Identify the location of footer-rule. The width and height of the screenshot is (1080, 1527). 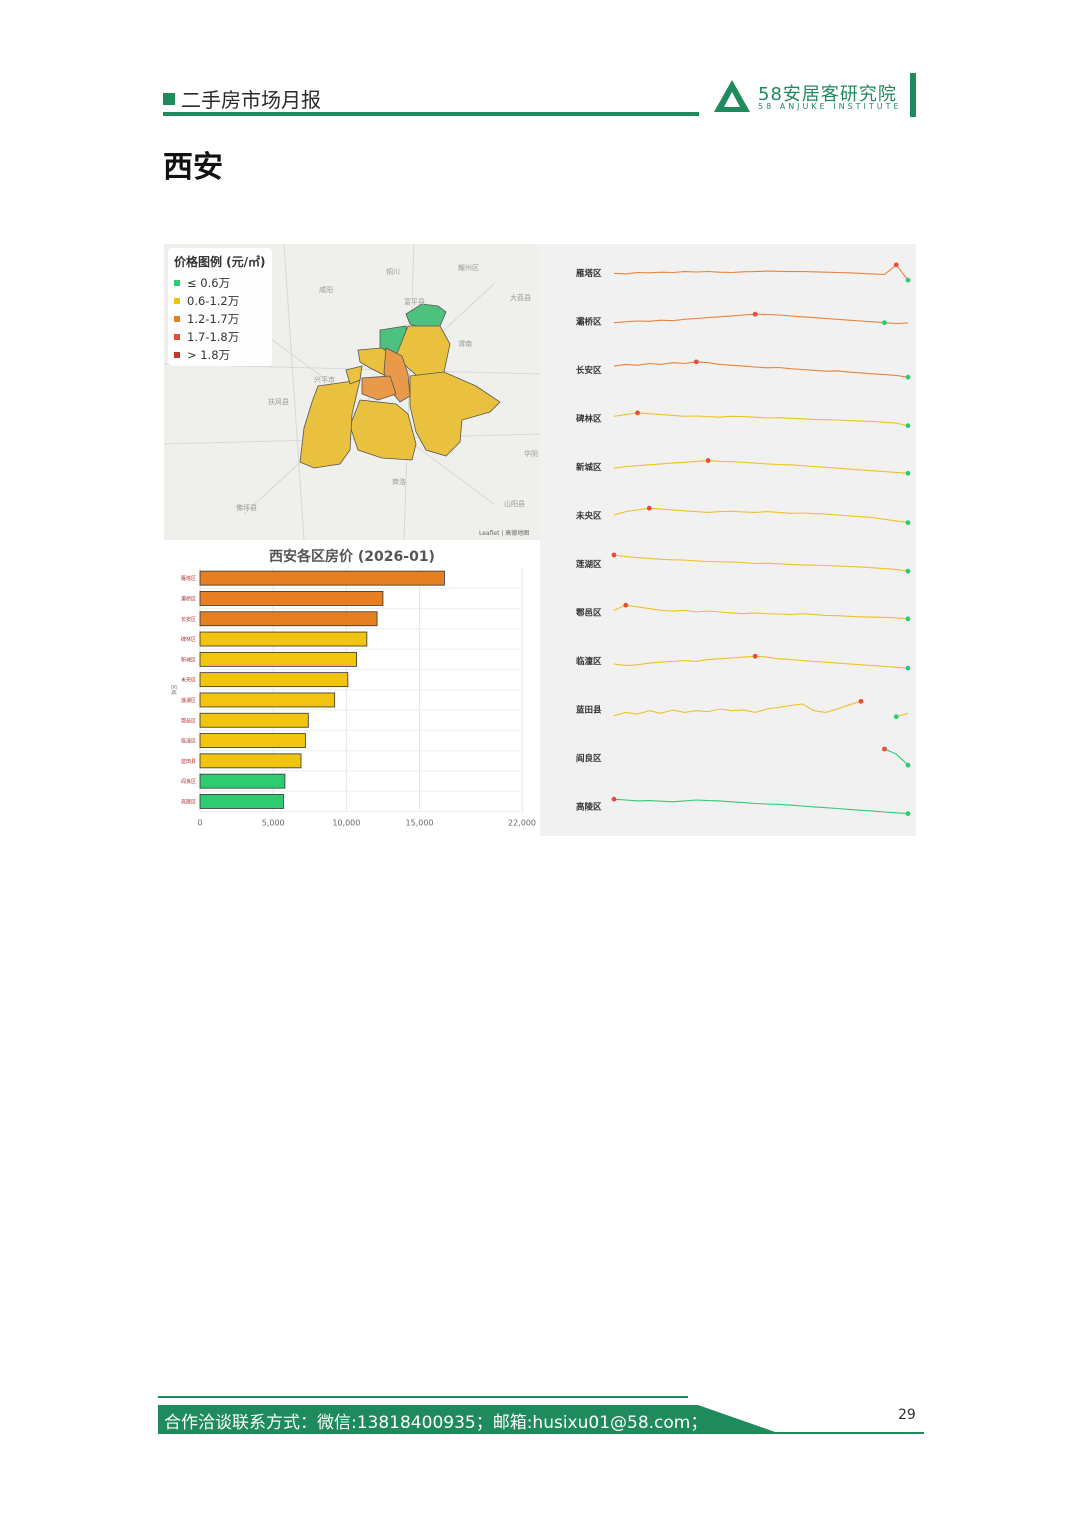
(541, 1433).